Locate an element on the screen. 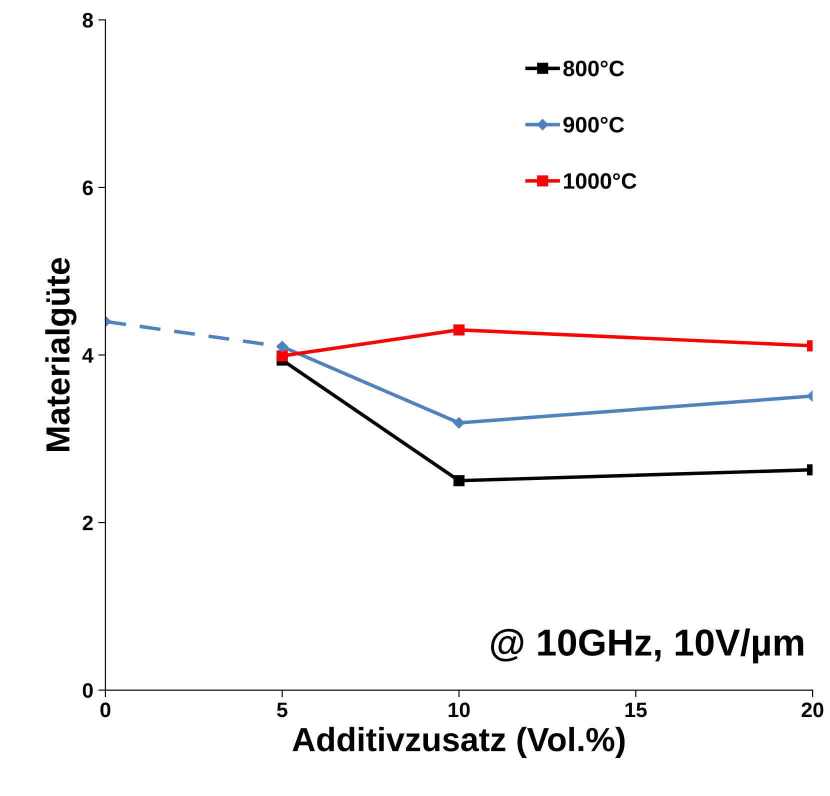 This screenshot has width=830, height=796. legend-label: 900°C is located at coordinates (593, 124).